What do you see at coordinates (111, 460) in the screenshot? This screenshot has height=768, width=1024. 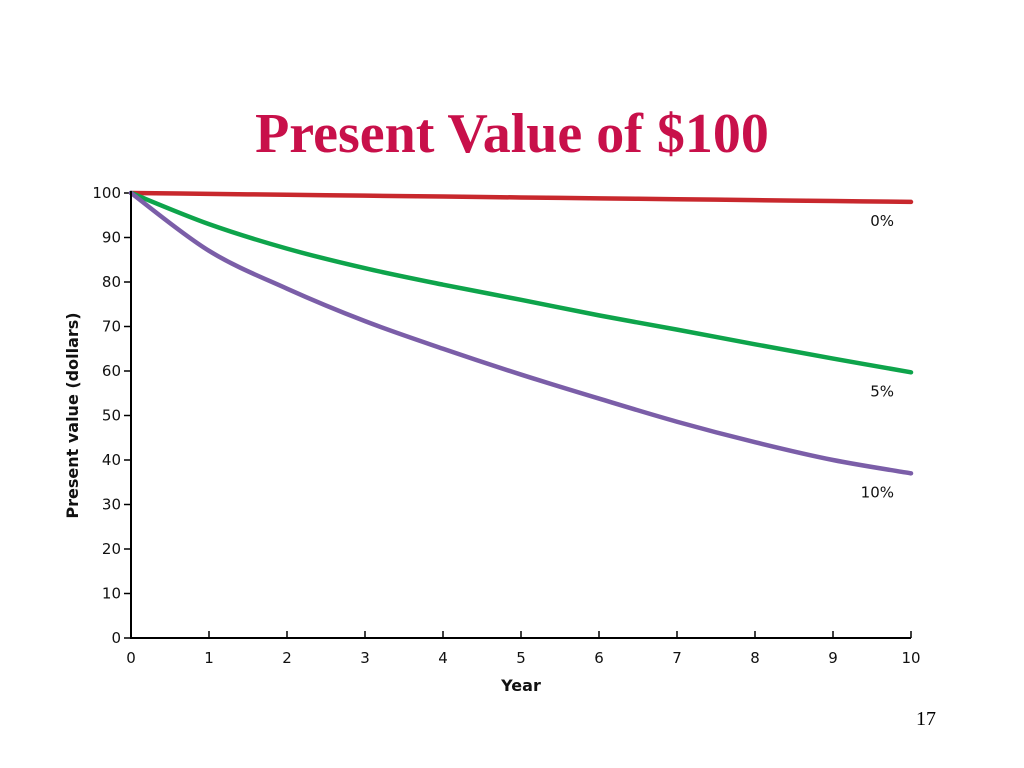 I see `y-tick-label: 40` at bounding box center [111, 460].